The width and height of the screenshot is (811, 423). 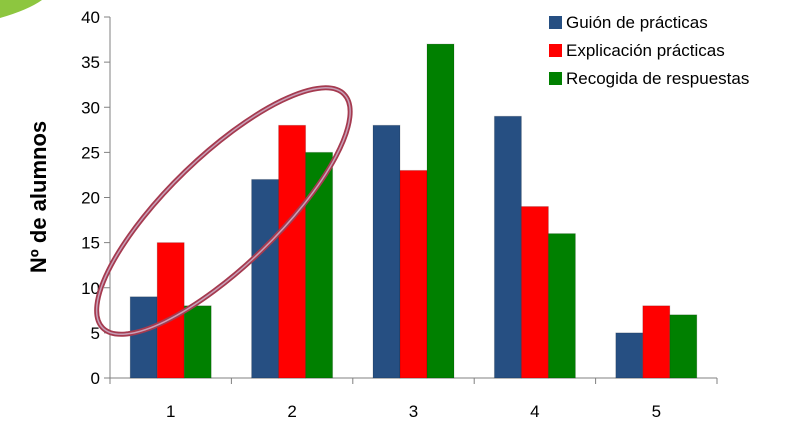 I want to click on legend-label: Recogida de respuestas, so click(x=657, y=78).